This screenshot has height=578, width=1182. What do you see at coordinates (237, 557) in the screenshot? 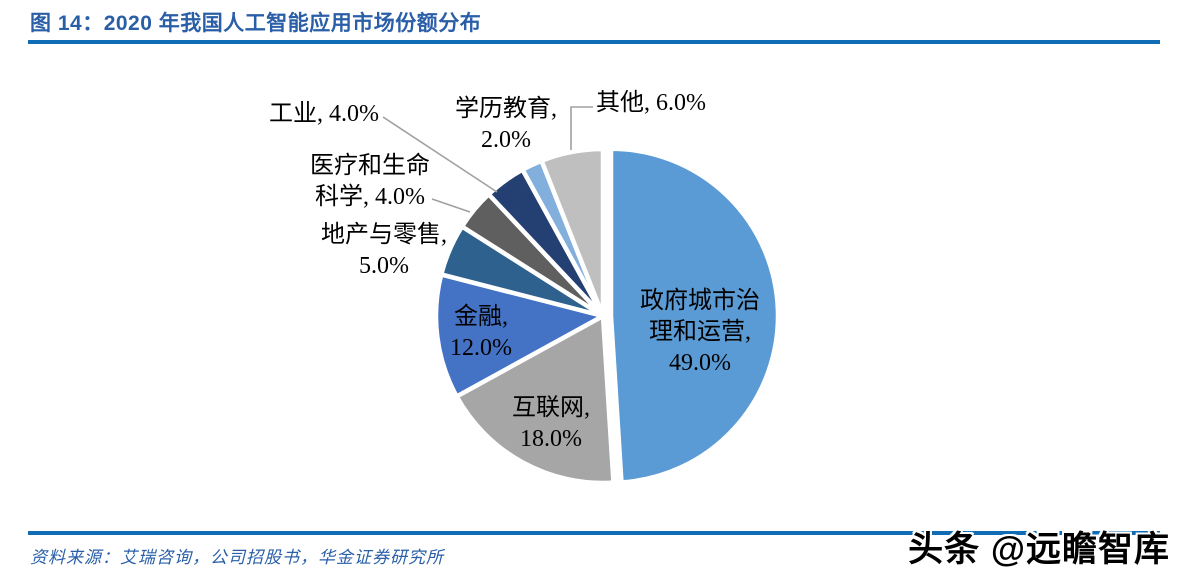
I see `source-note: 资料来源：艾瑞咨询，公司招股书，华金证券研究所` at bounding box center [237, 557].